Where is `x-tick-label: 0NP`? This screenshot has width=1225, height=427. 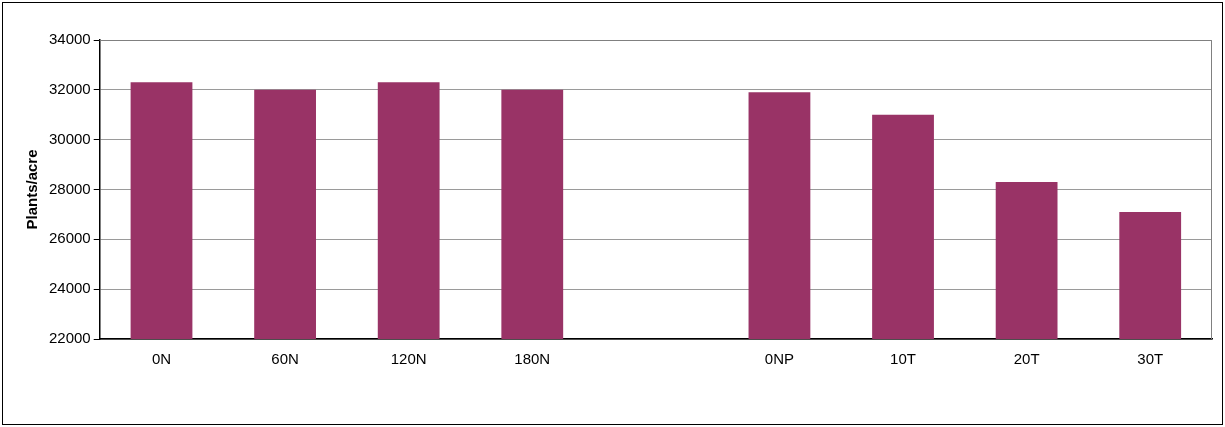
x-tick-label: 0NP is located at coordinates (779, 359).